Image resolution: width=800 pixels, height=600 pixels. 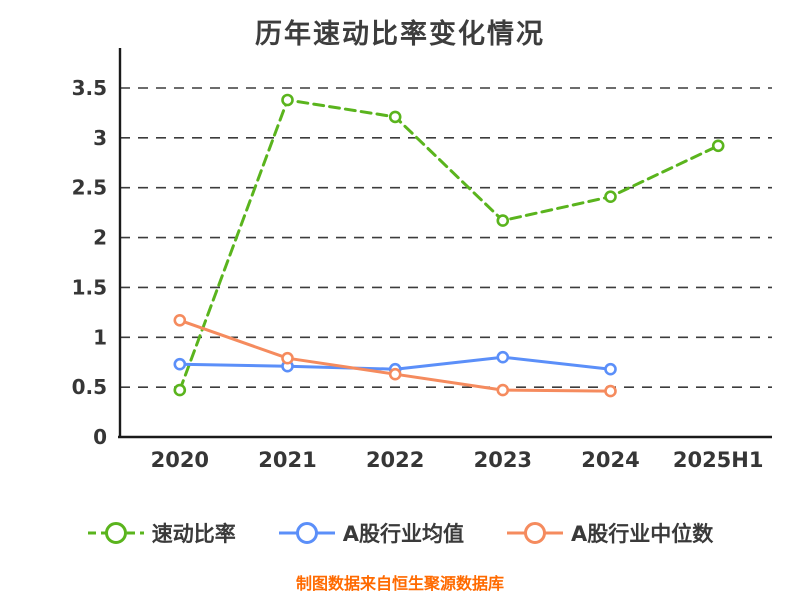 What do you see at coordinates (100, 238) in the screenshot?
I see `y-tick-label: 2` at bounding box center [100, 238].